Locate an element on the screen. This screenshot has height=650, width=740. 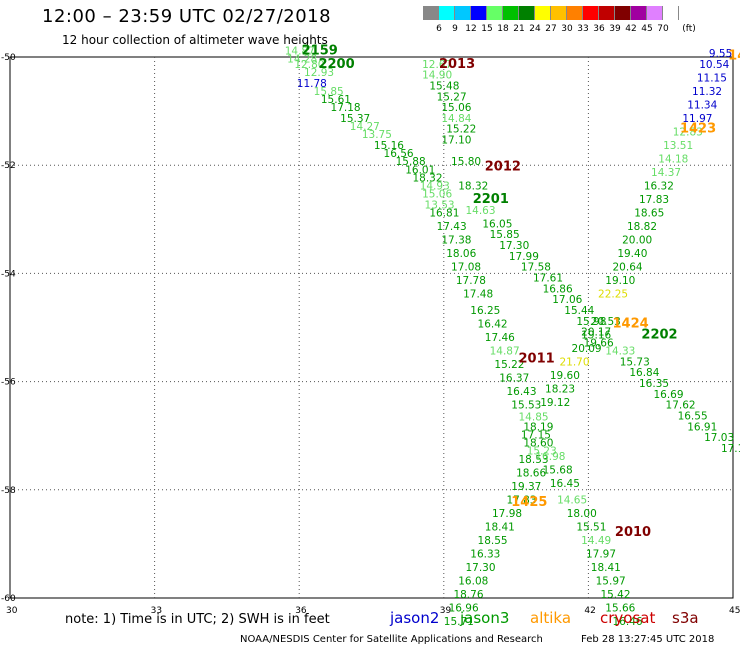
wave-height-value: 14.27 is located at coordinates (365, 127).